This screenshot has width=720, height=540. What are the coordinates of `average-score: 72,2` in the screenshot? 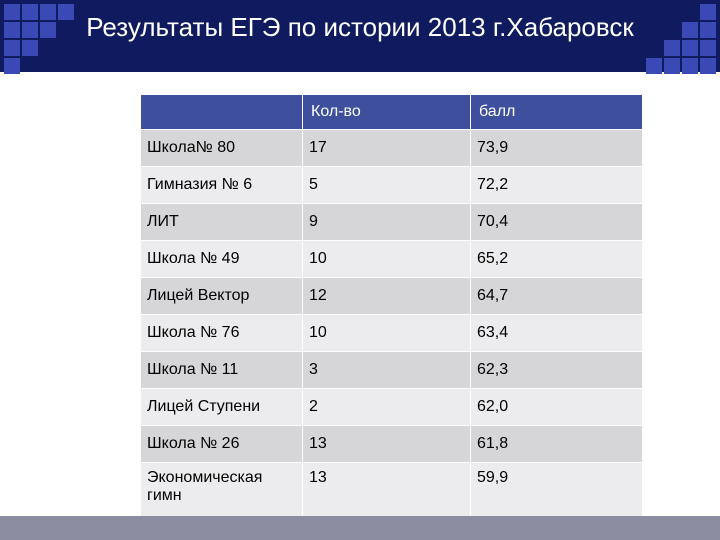 It's located at (556, 185).